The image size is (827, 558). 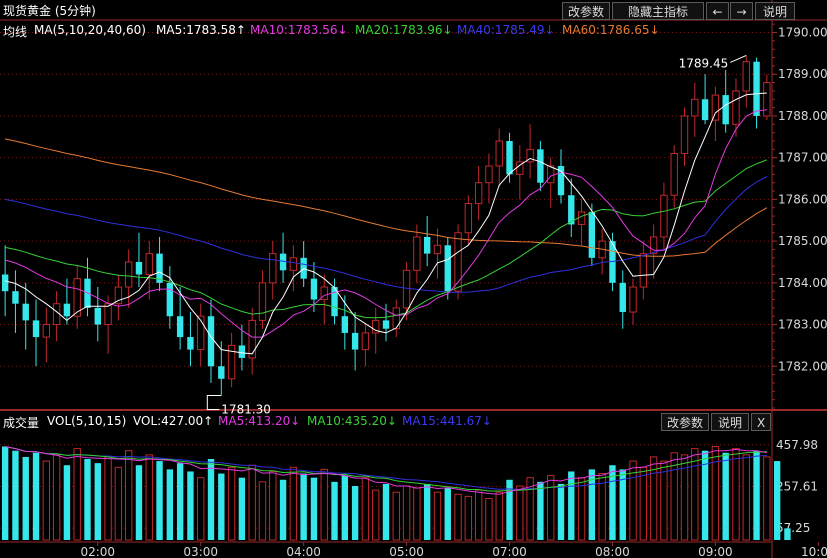 I want to click on time-tick-label: 07:00, so click(x=509, y=551).